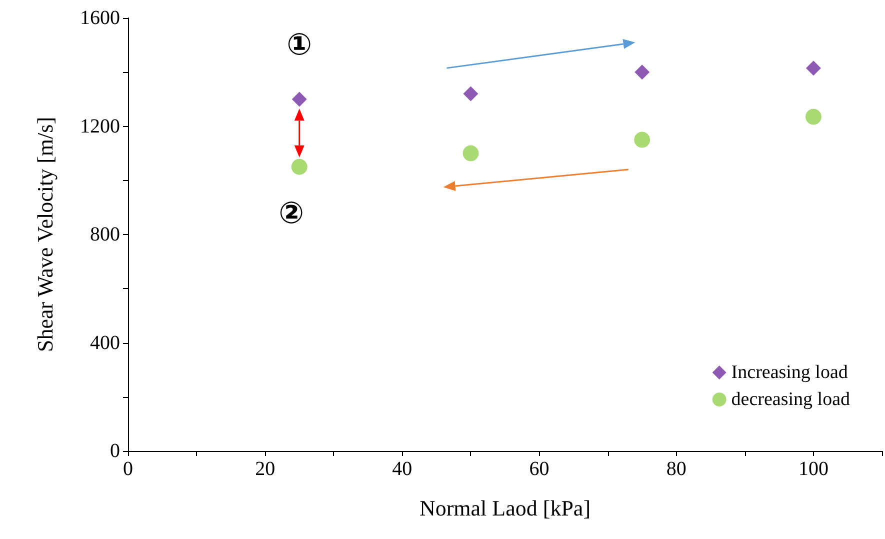 The image size is (885, 539). Describe the element at coordinates (105, 343) in the screenshot. I see `y-tick-label: 400` at that location.